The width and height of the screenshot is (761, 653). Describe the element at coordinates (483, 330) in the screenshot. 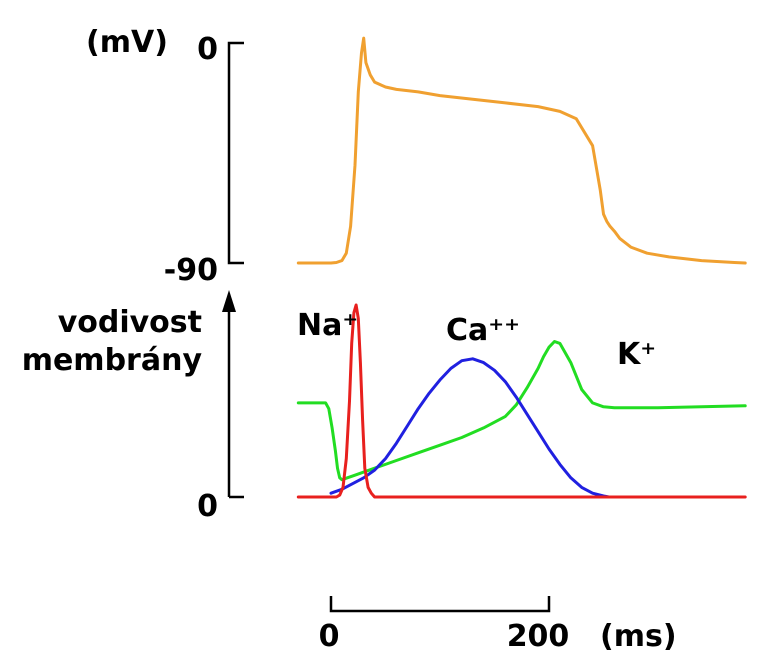

I see `ca-series-label: Ca⁺⁺` at that location.